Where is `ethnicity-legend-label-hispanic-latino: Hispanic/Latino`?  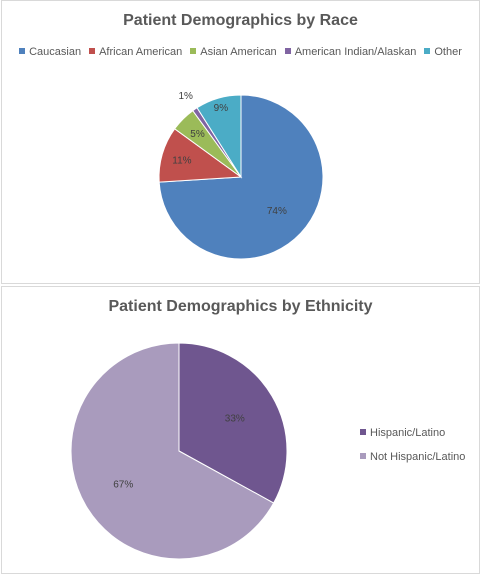 ethnicity-legend-label-hispanic-latino: Hispanic/Latino is located at coordinates (408, 433).